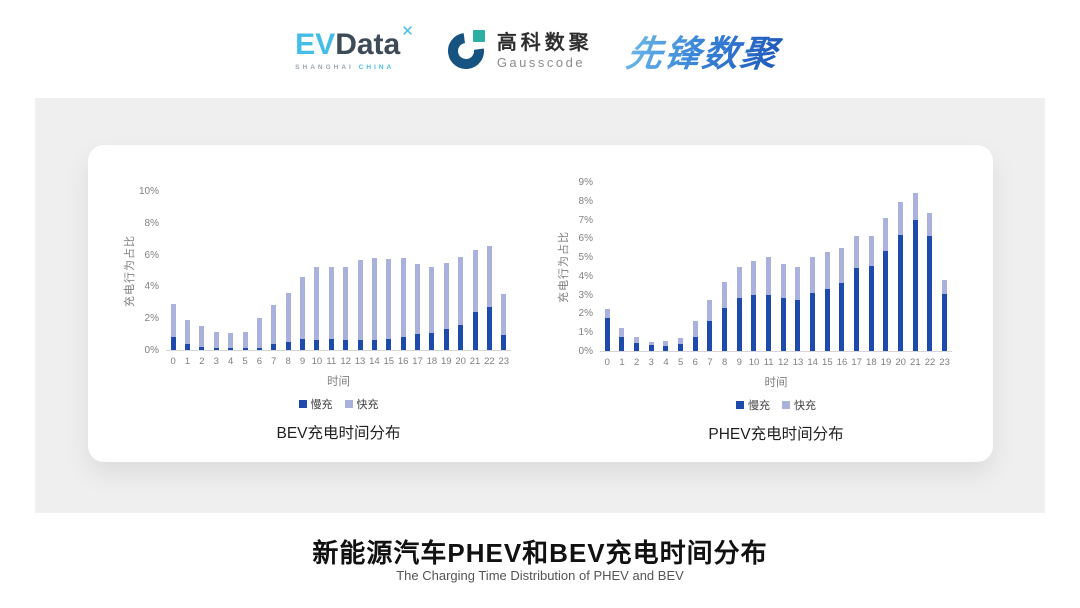 This screenshot has height=608, width=1080. I want to click on y-axis-title: 充电行为占比, so click(564, 267).